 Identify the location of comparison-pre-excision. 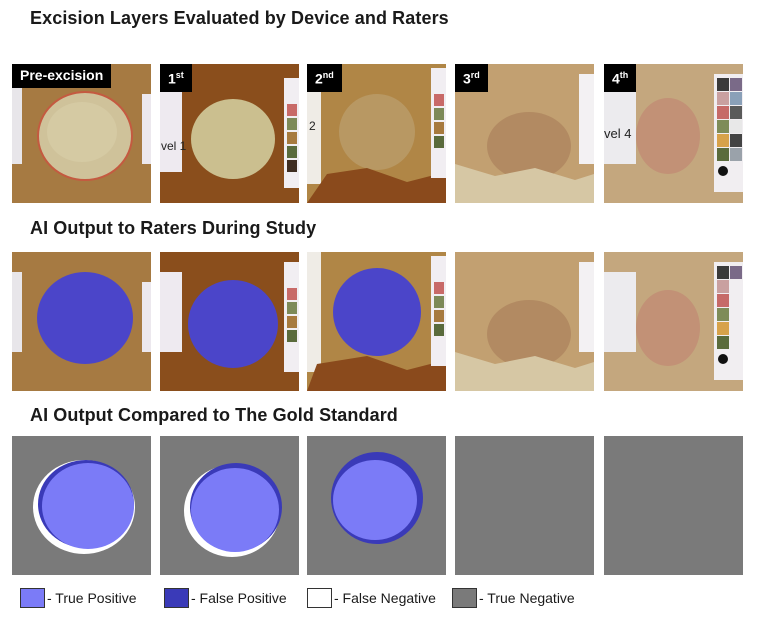
(81, 505).